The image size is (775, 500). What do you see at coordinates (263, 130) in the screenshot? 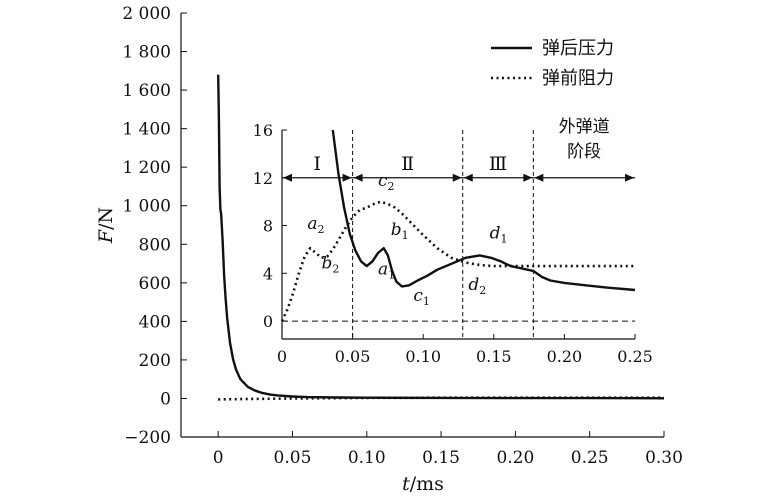
I see `inset-y-tick-label: 16` at bounding box center [263, 130].